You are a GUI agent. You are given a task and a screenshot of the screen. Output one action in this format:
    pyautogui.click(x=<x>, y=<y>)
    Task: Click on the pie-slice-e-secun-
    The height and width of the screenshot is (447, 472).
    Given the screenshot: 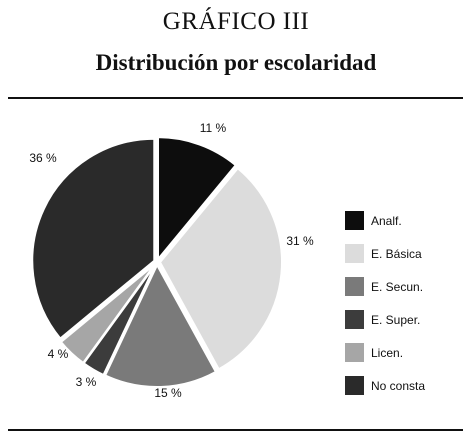 What is the action you would take?
    pyautogui.click(x=160, y=325)
    